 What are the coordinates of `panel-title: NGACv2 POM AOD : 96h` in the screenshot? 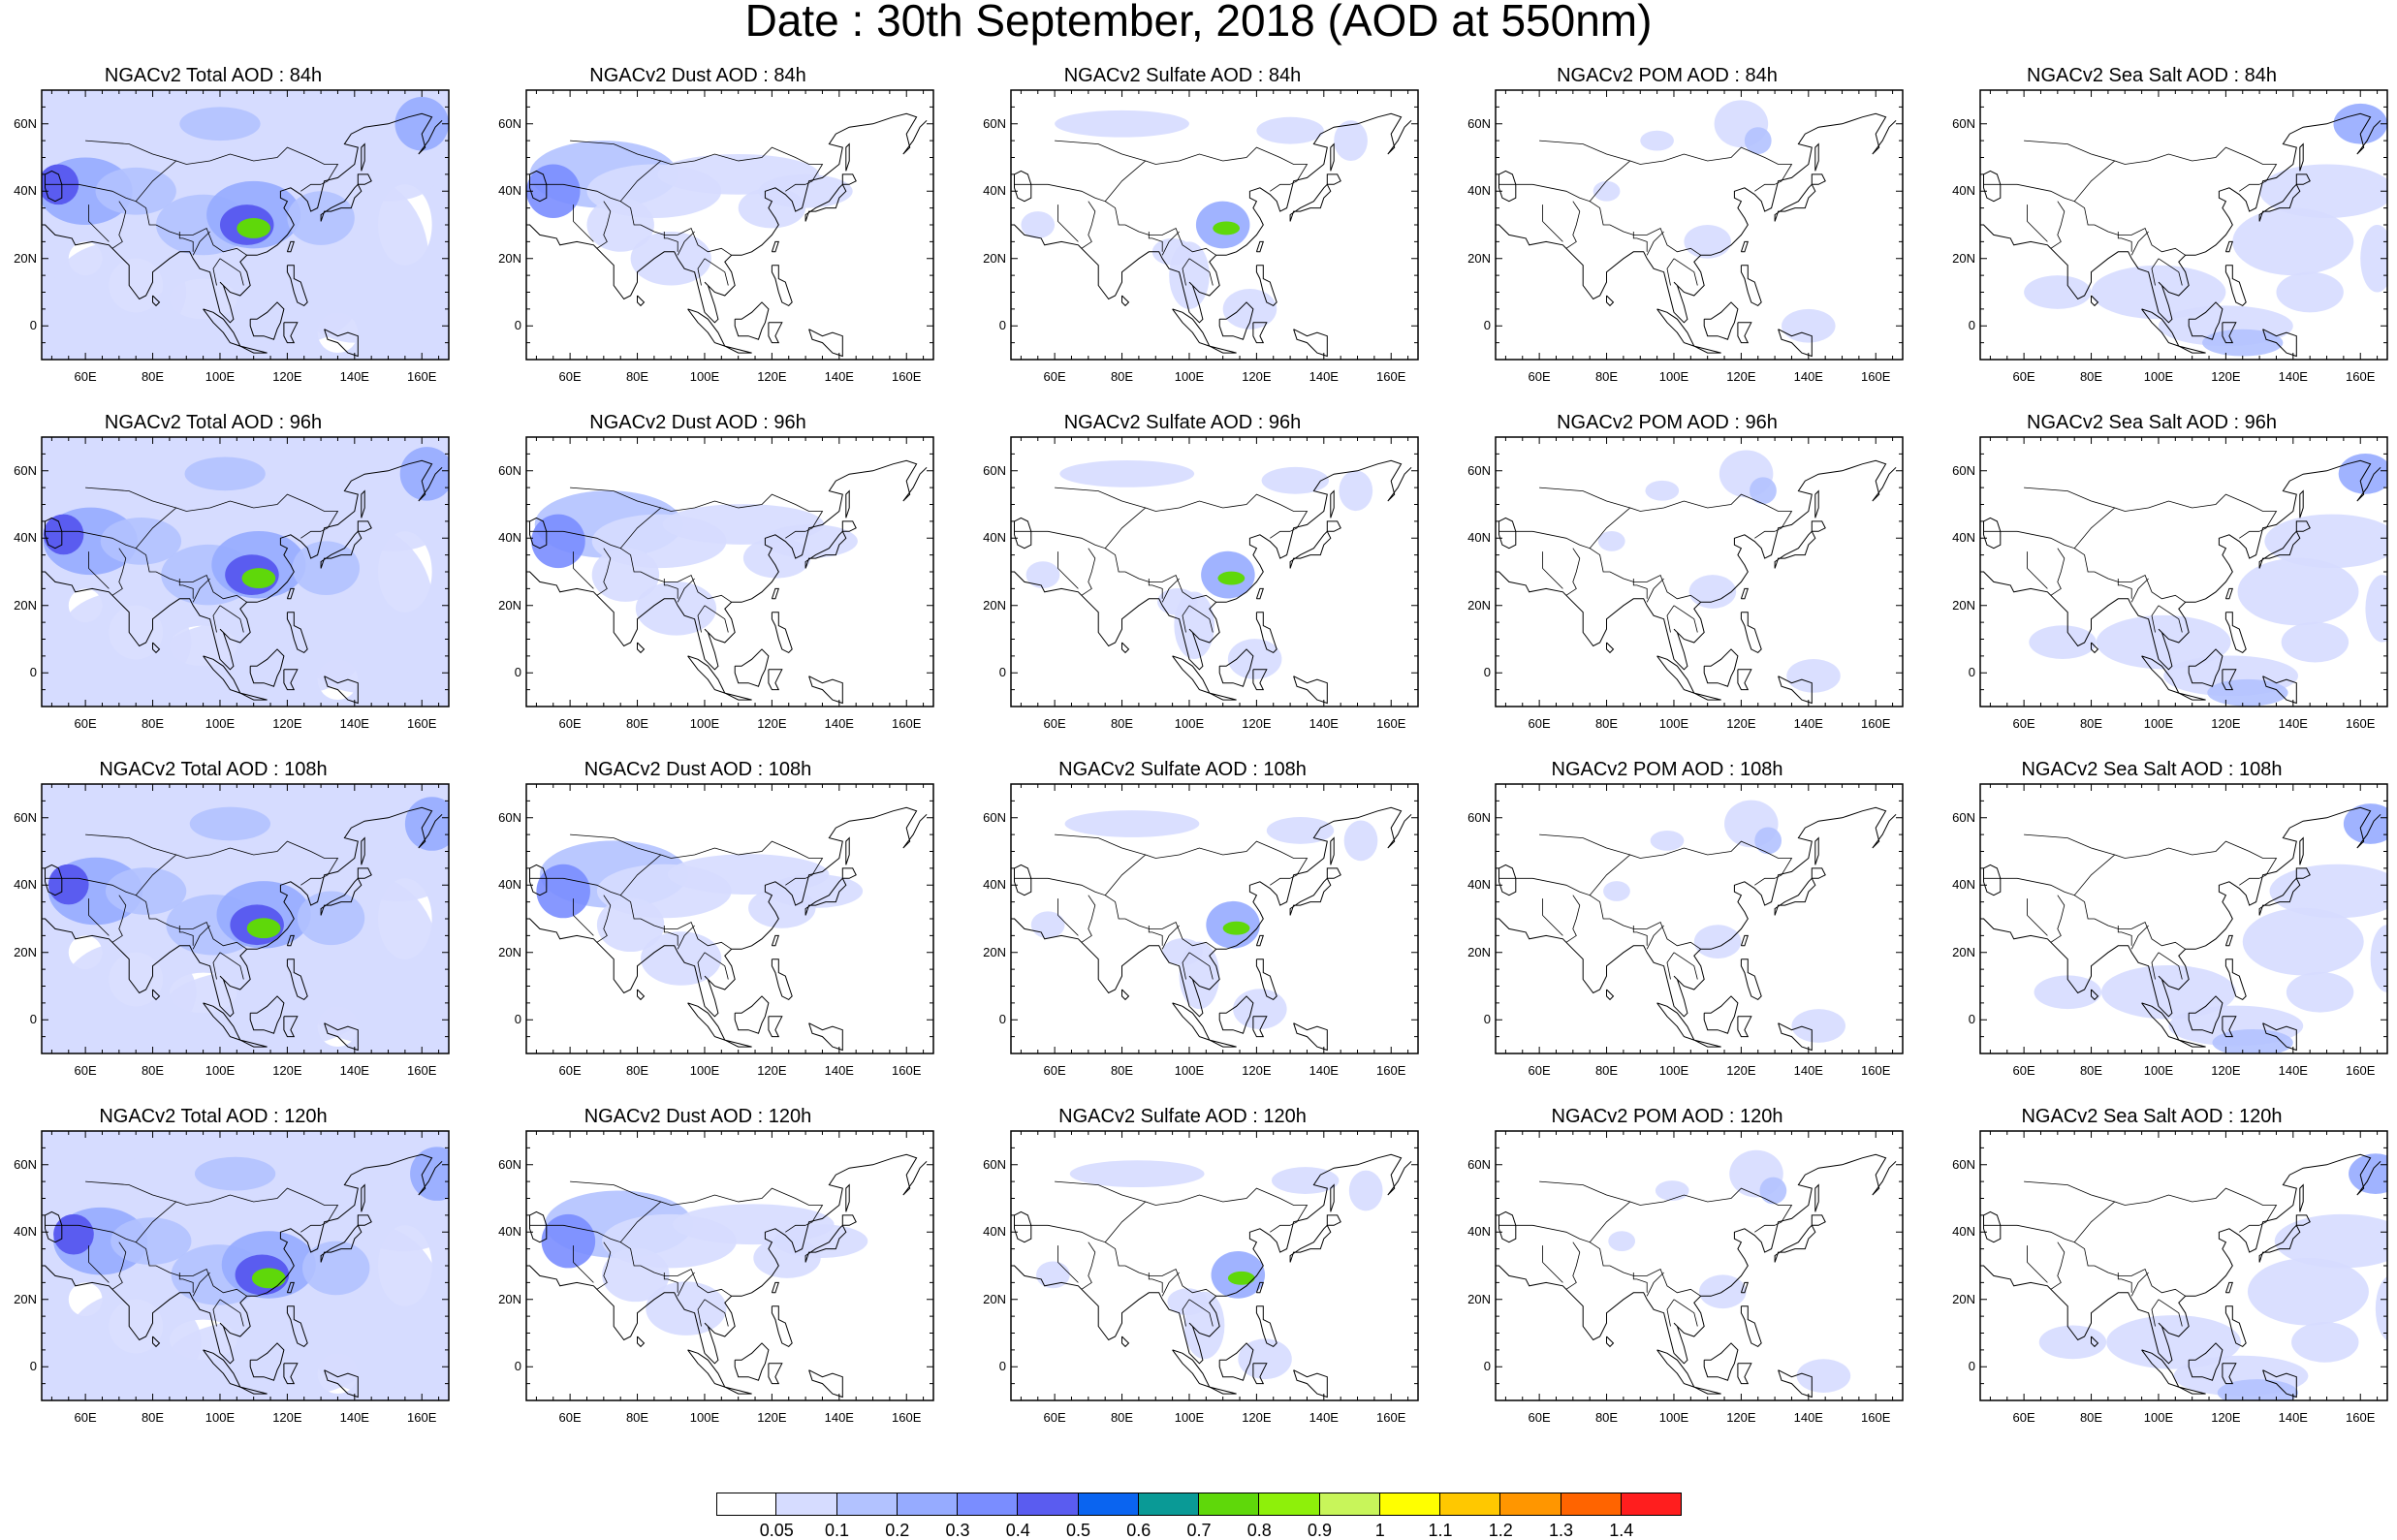 It's located at (1667, 422).